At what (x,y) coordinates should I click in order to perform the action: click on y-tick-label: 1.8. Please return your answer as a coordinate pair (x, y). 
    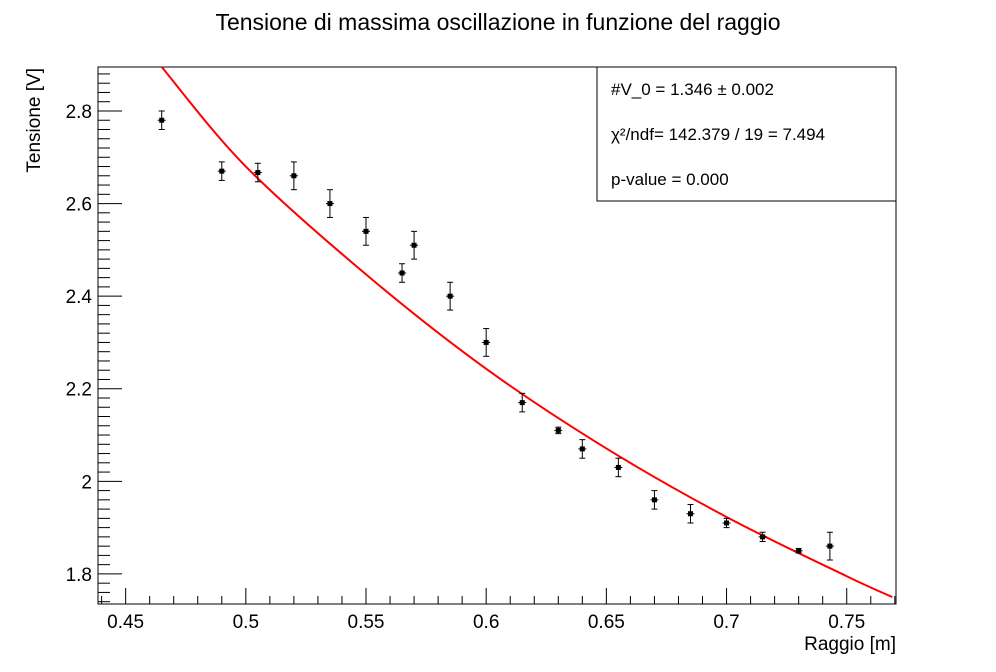
    Looking at the image, I should click on (79, 575).